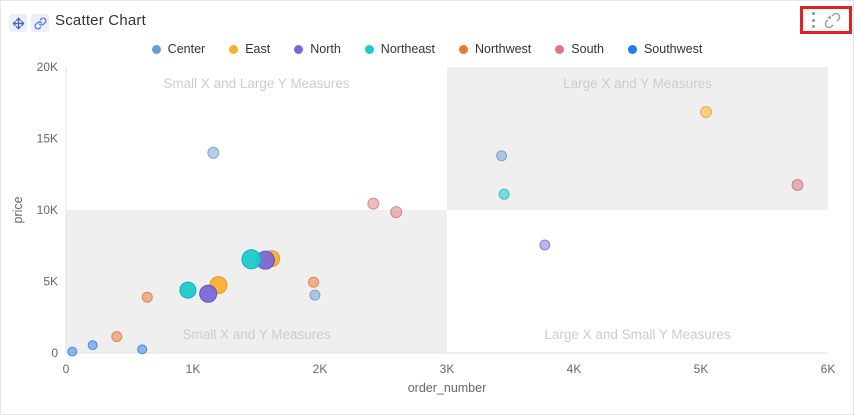  I want to click on legend-item-east: East, so click(249, 49).